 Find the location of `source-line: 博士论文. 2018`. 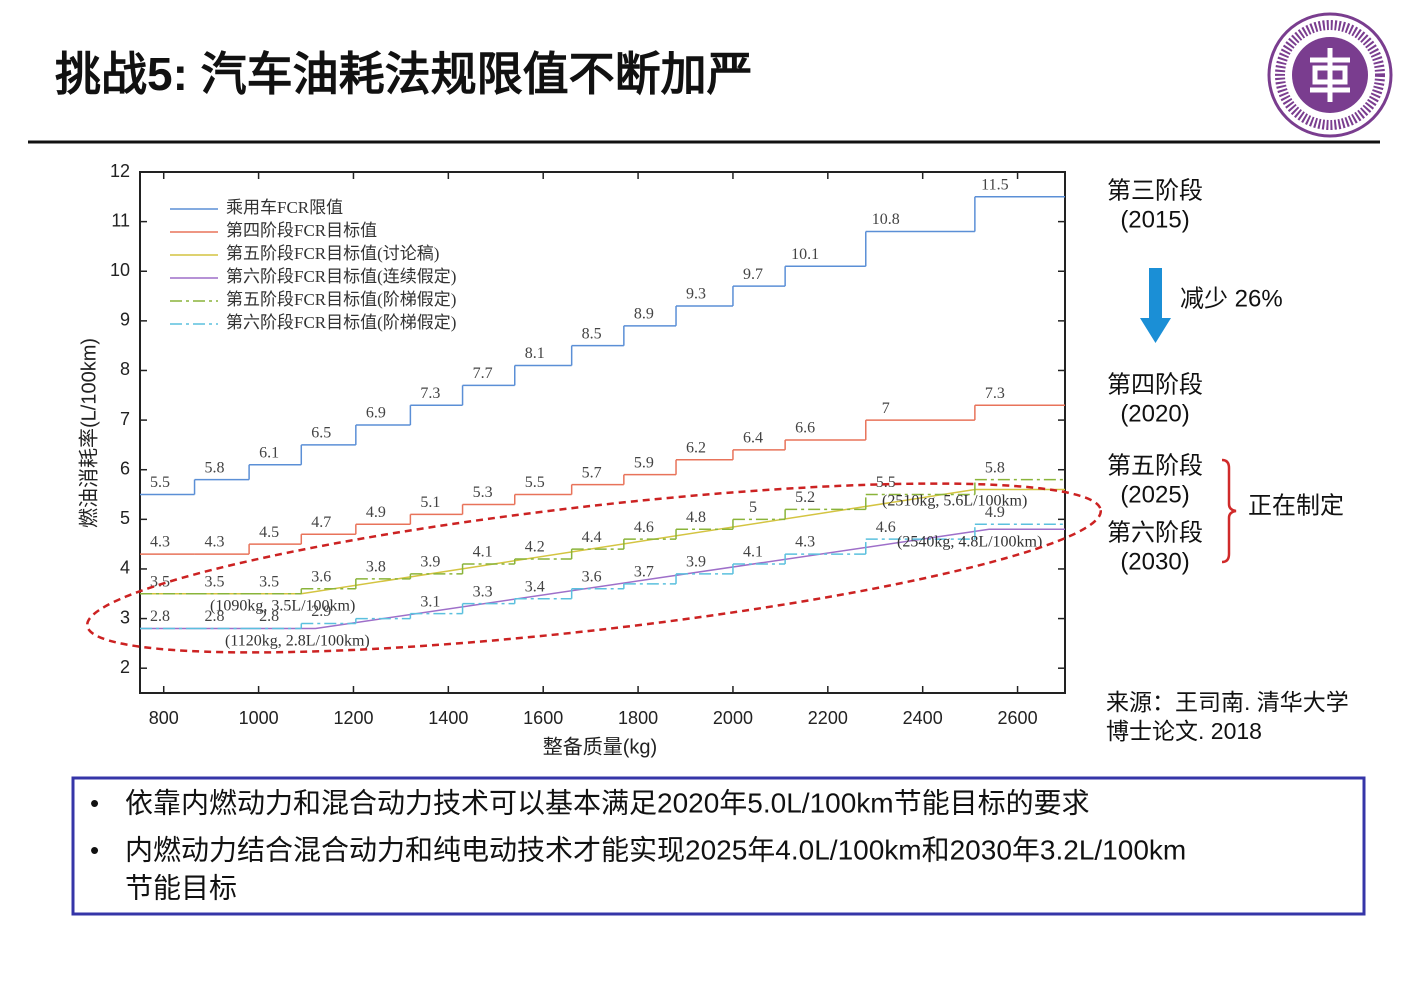

source-line: 博士论文. 2018 is located at coordinates (1184, 731).